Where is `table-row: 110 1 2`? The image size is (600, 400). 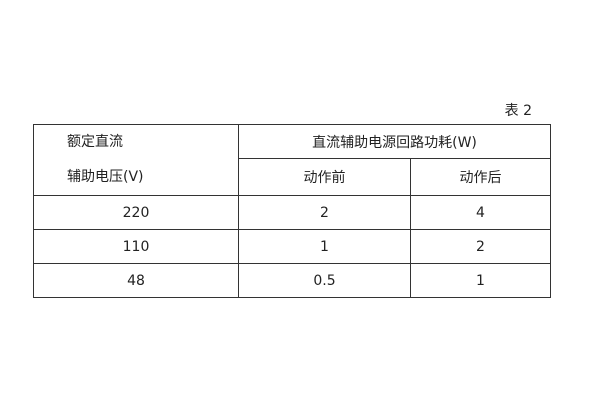 table-row: 110 1 2 is located at coordinates (292, 246).